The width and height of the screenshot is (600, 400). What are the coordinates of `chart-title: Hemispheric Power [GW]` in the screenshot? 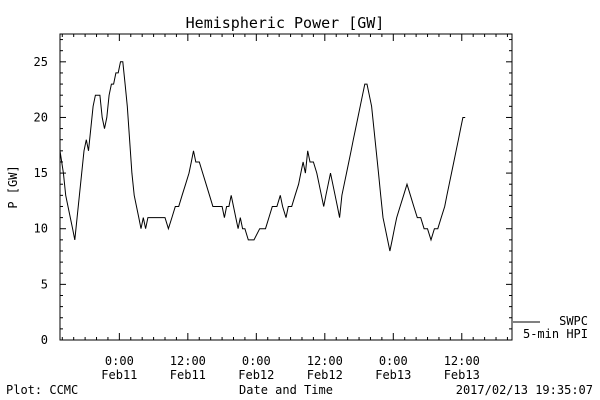 It's located at (285, 23).